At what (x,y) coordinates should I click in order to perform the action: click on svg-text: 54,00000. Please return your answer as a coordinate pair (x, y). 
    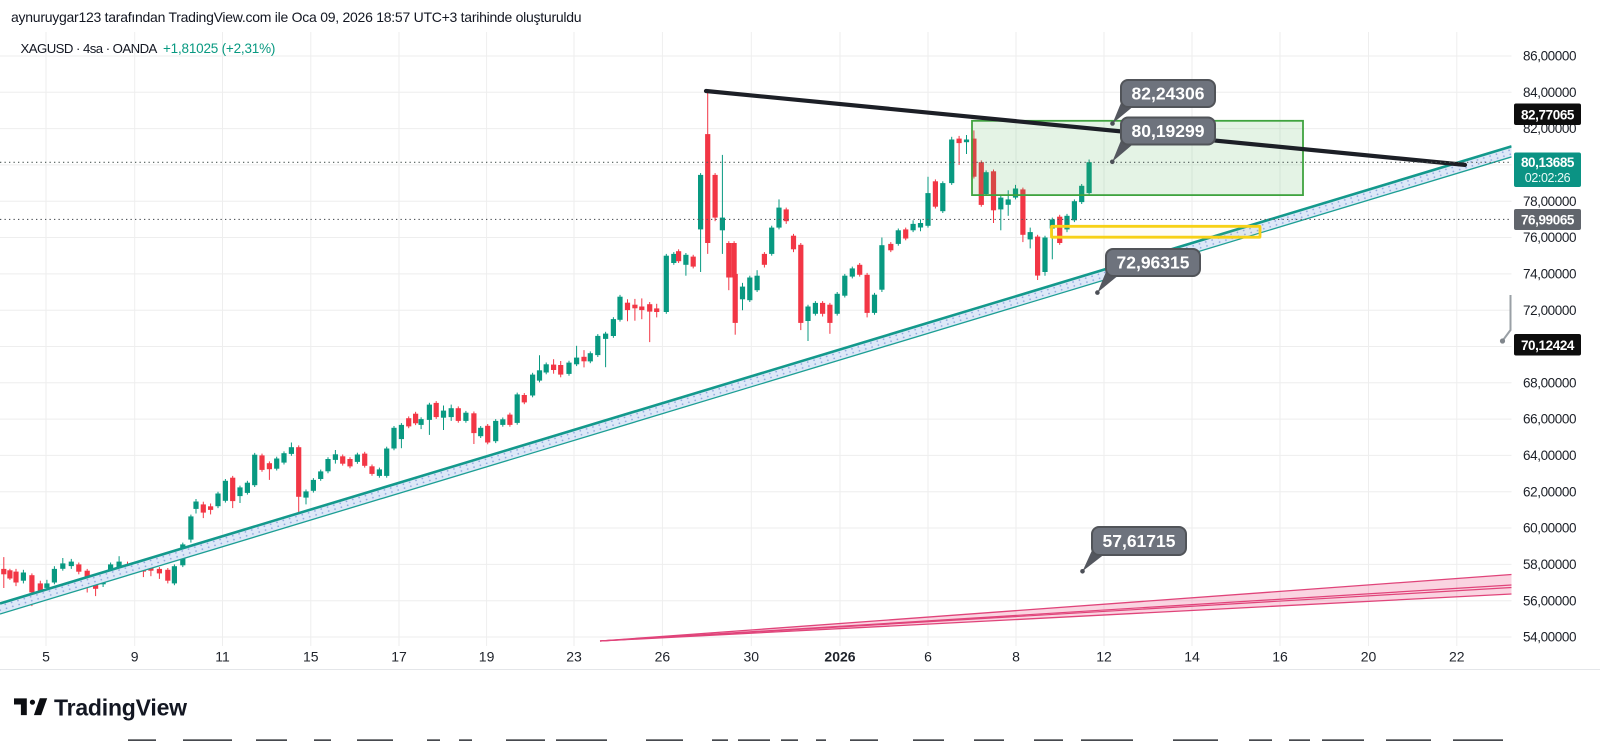
    Looking at the image, I should click on (1549, 637).